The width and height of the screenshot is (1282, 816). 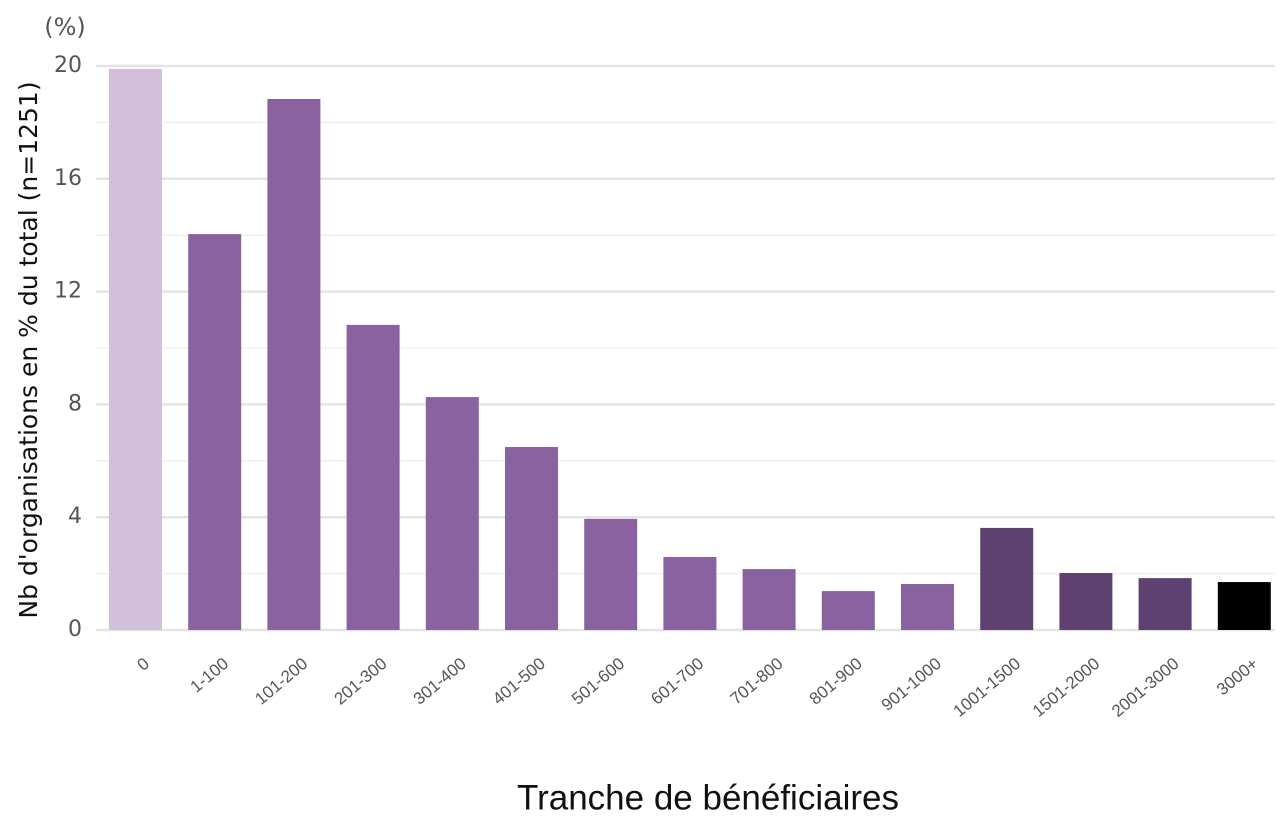 I want to click on y-tick-label: 12, so click(x=68, y=291).